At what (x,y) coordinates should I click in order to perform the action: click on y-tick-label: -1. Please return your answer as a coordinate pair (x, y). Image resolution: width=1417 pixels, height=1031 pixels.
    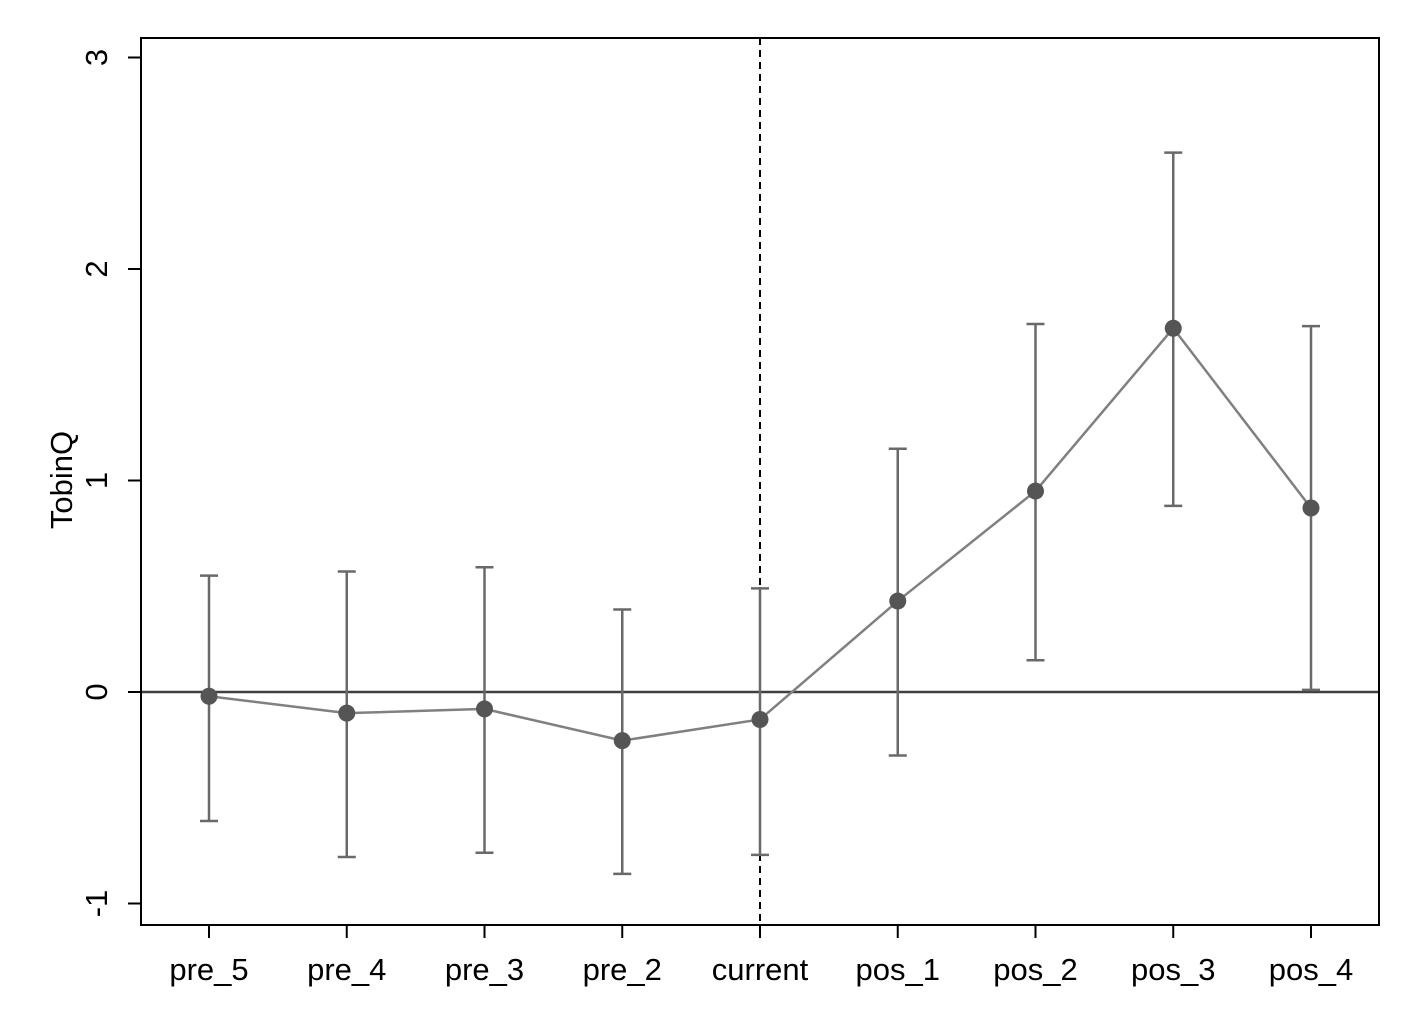
    Looking at the image, I should click on (96, 904).